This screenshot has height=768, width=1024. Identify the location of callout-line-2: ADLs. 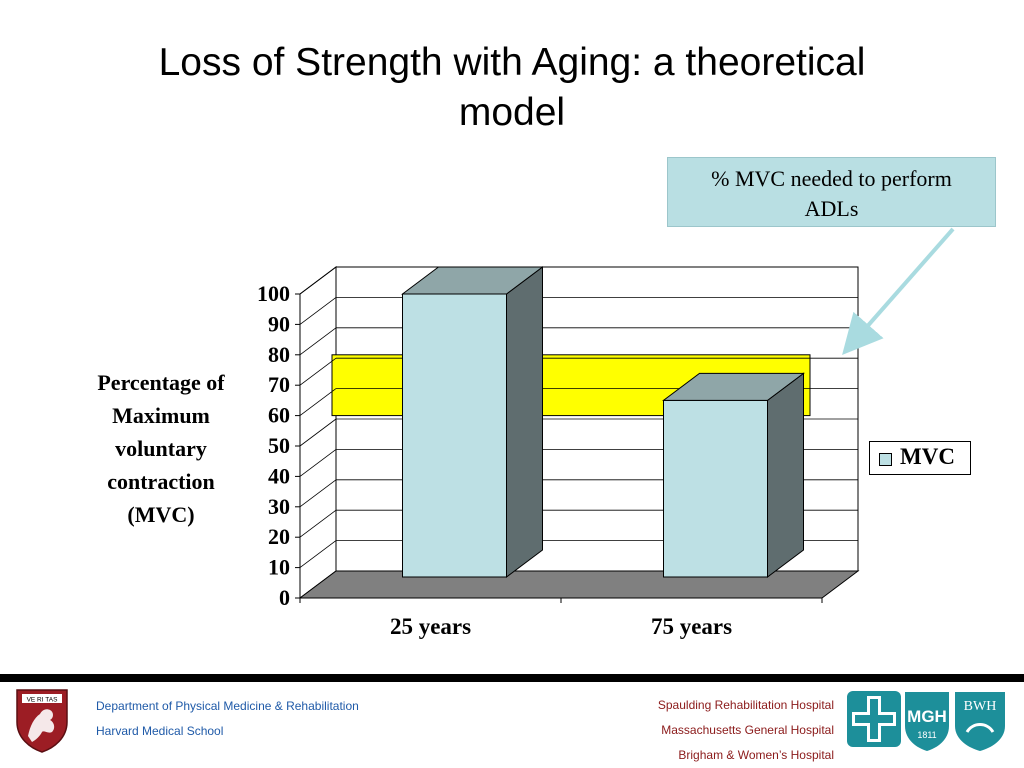
(831, 208).